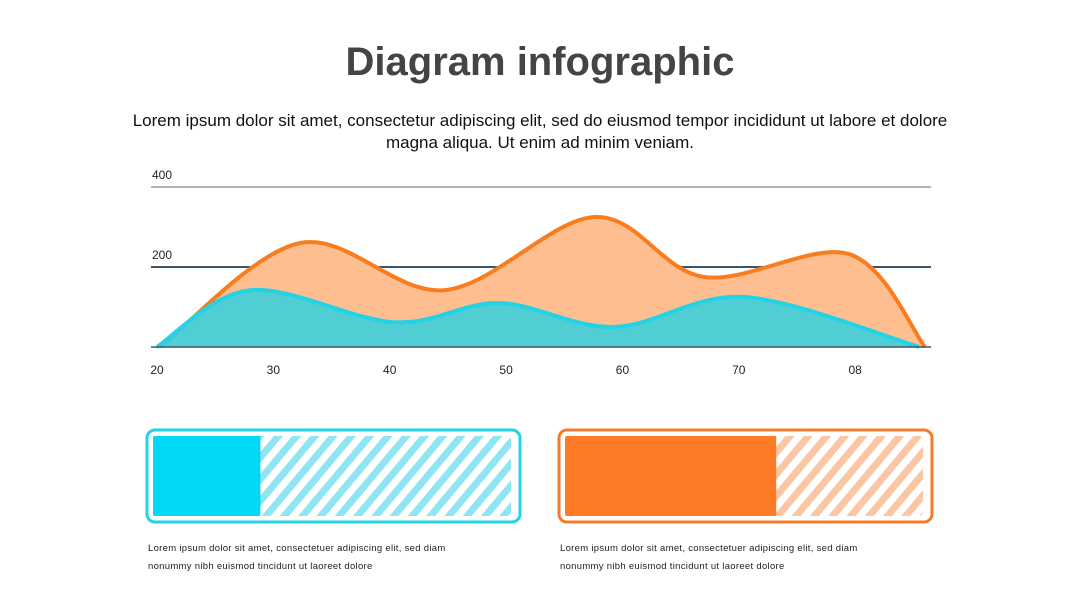 The width and height of the screenshot is (1080, 608). I want to click on x-tick-label: 50, so click(506, 370).